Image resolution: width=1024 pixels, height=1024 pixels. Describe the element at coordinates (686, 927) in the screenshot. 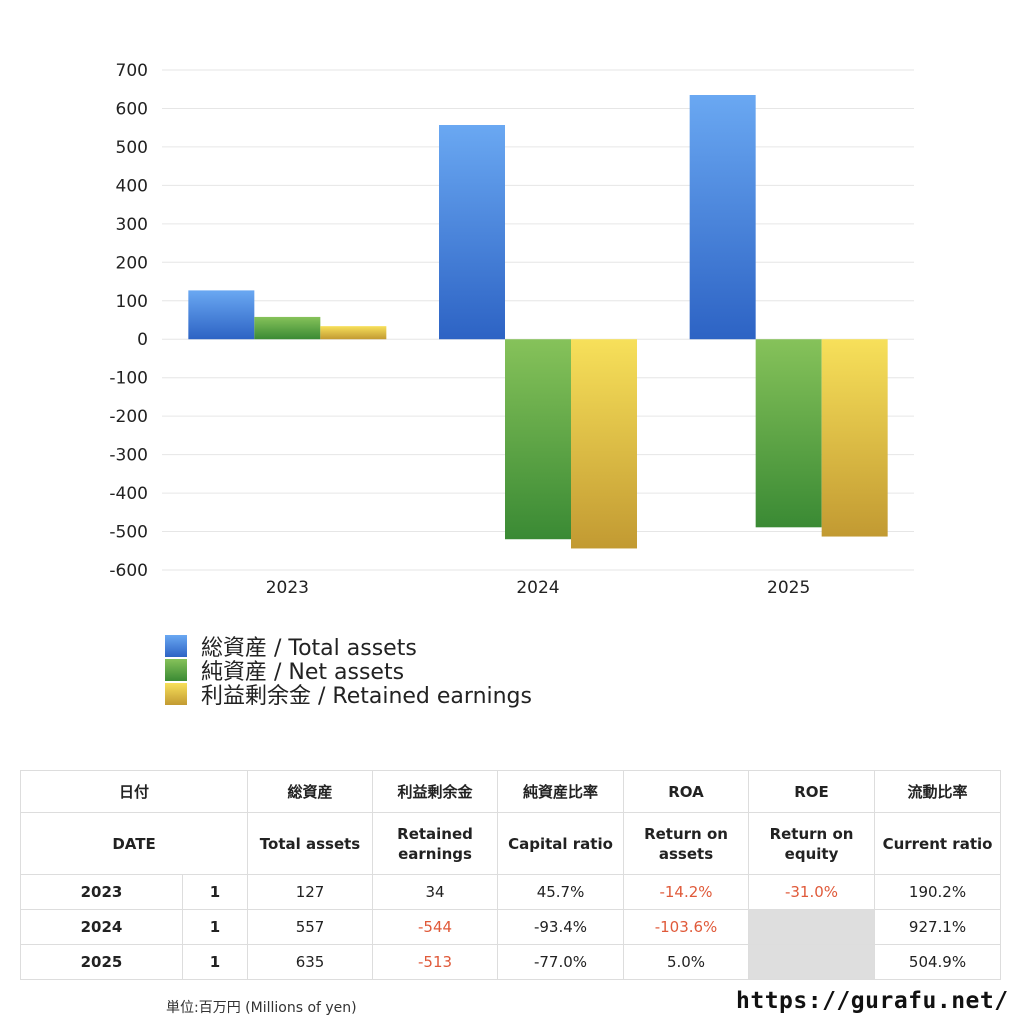

I see `cell-roa: -103.6%` at that location.